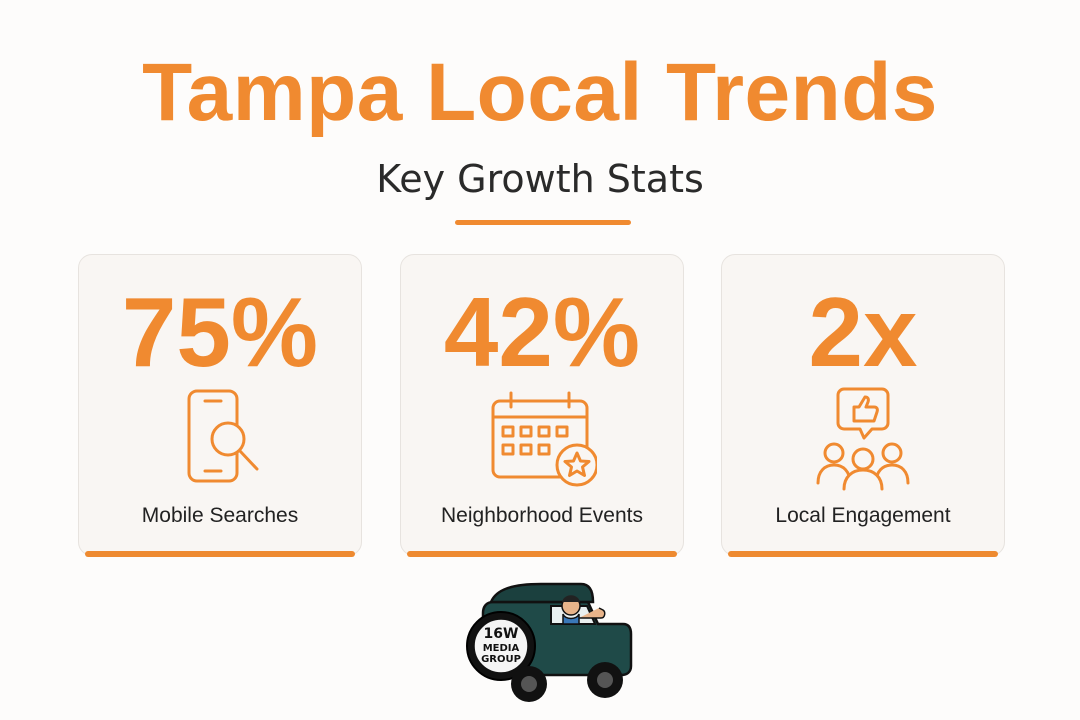 Image resolution: width=1080 pixels, height=720 pixels. Describe the element at coordinates (549, 642) in the screenshot. I see `company-logo: 16W MEDIA GROUP` at that location.